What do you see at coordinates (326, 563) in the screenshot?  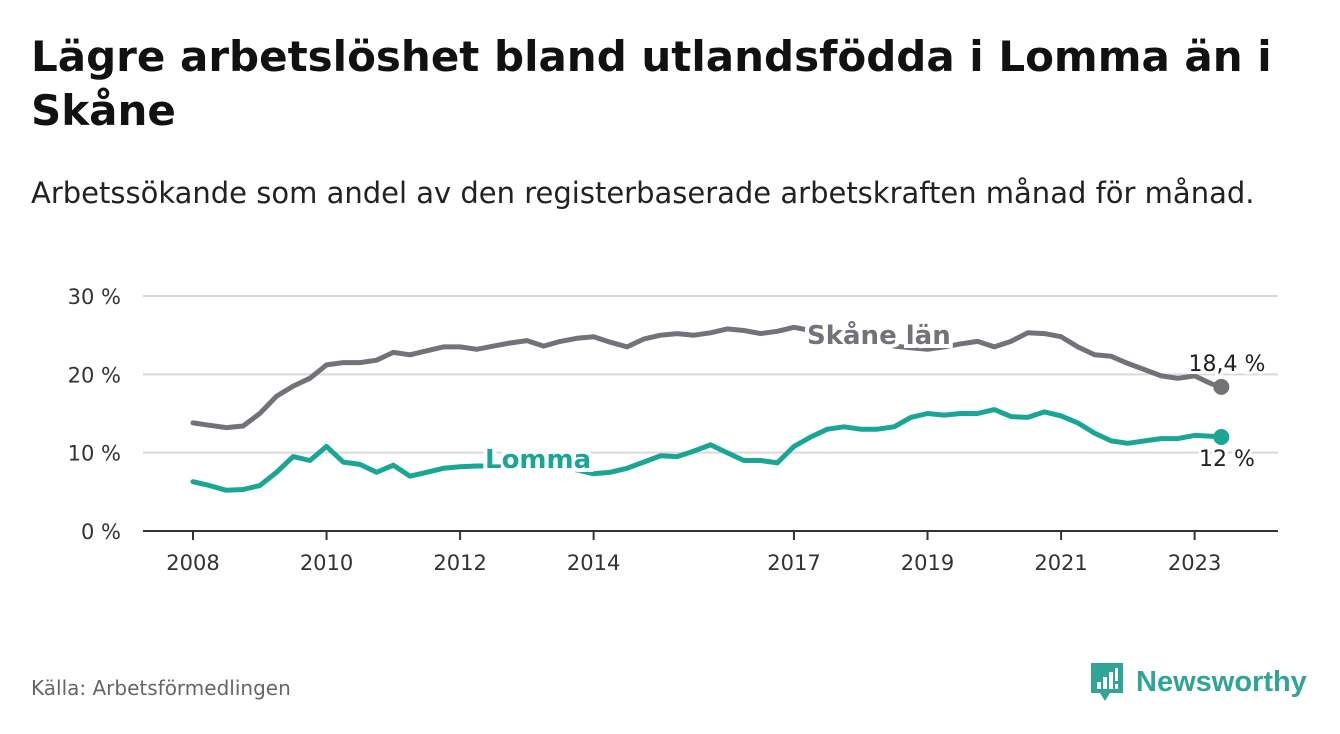 I see `x-tick-label: 2010` at bounding box center [326, 563].